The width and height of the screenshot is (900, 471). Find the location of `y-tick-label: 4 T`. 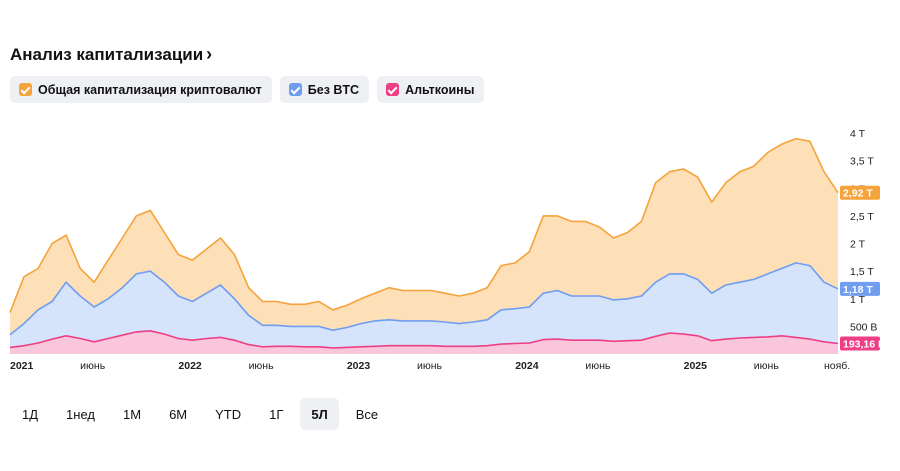

y-tick-label: 4 T is located at coordinates (858, 134).